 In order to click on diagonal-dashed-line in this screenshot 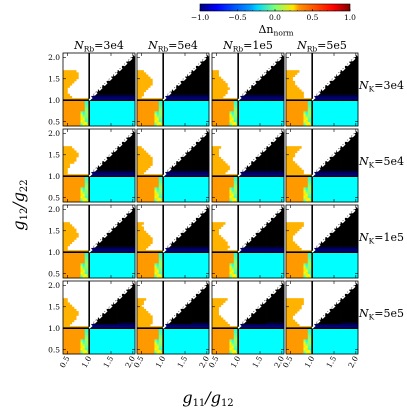, I will do `click(335, 77)`.